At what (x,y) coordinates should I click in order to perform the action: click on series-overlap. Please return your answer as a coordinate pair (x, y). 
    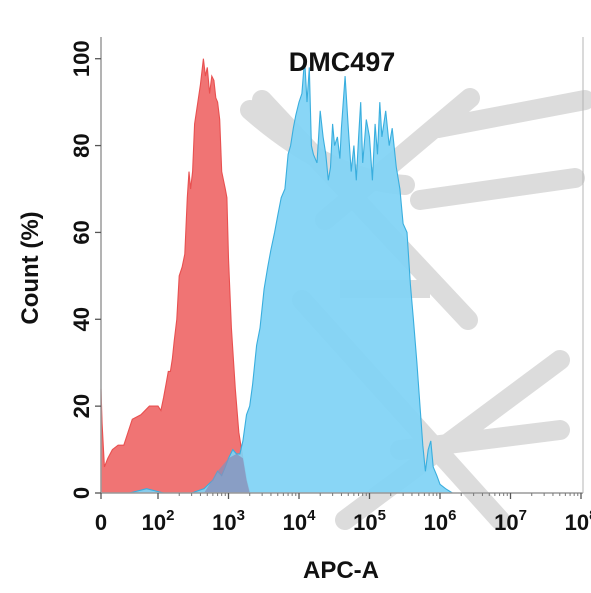
    Looking at the image, I should click on (227, 473).